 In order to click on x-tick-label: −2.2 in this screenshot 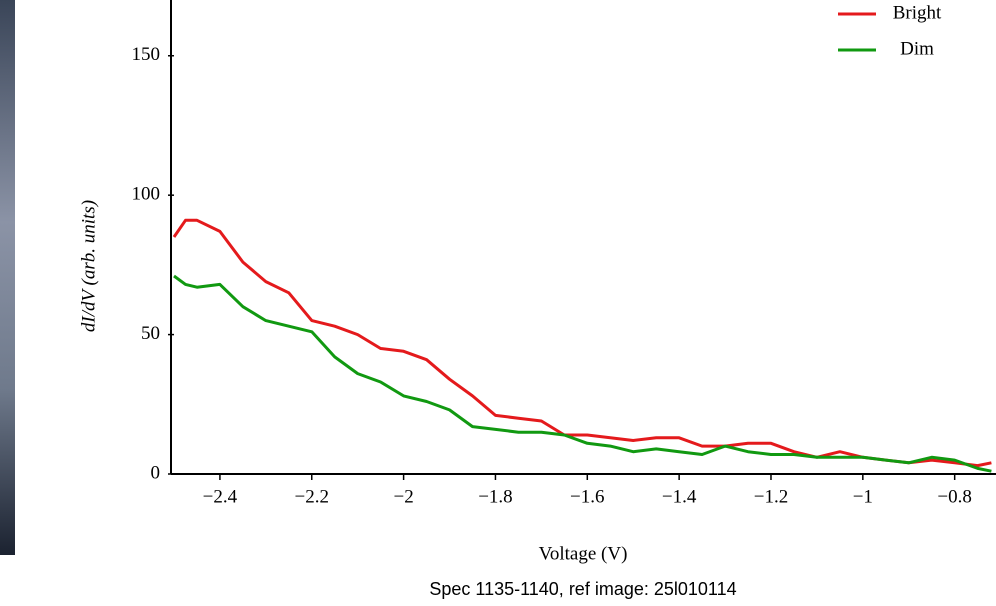, I will do `click(312, 496)`.